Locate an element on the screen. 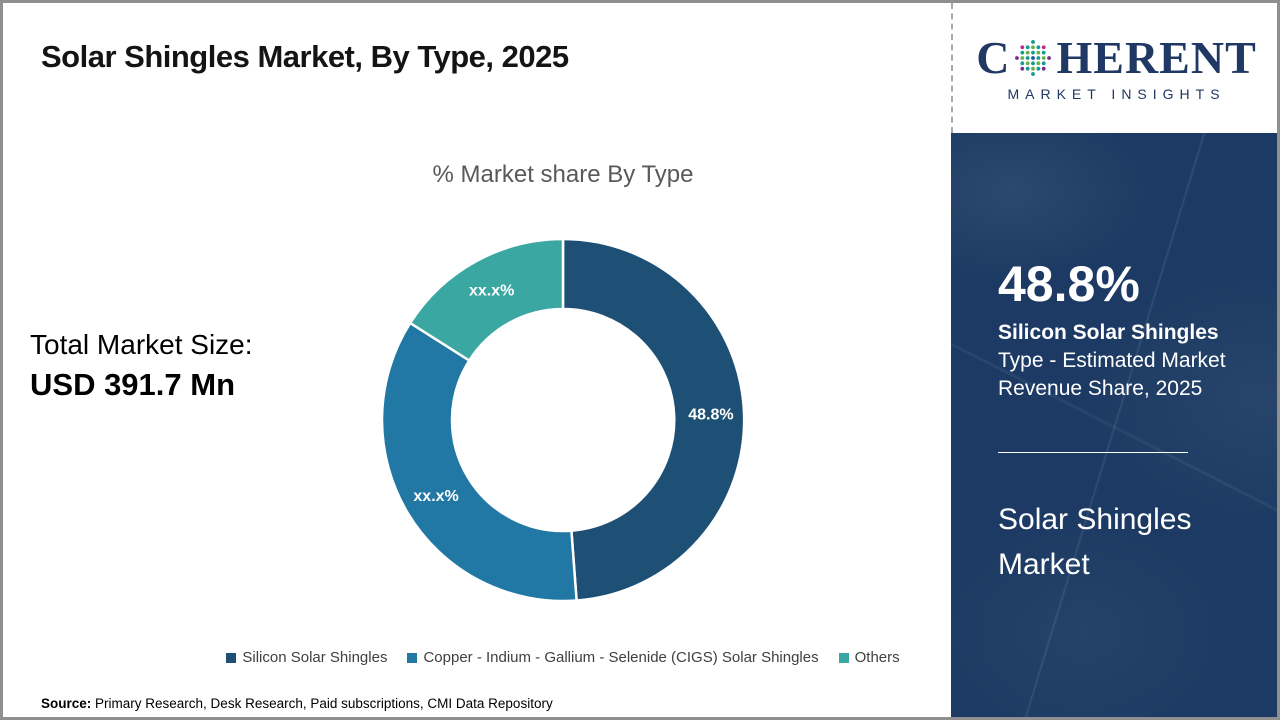  brand-logo-wordmark: C HERENT is located at coordinates (1116, 57).